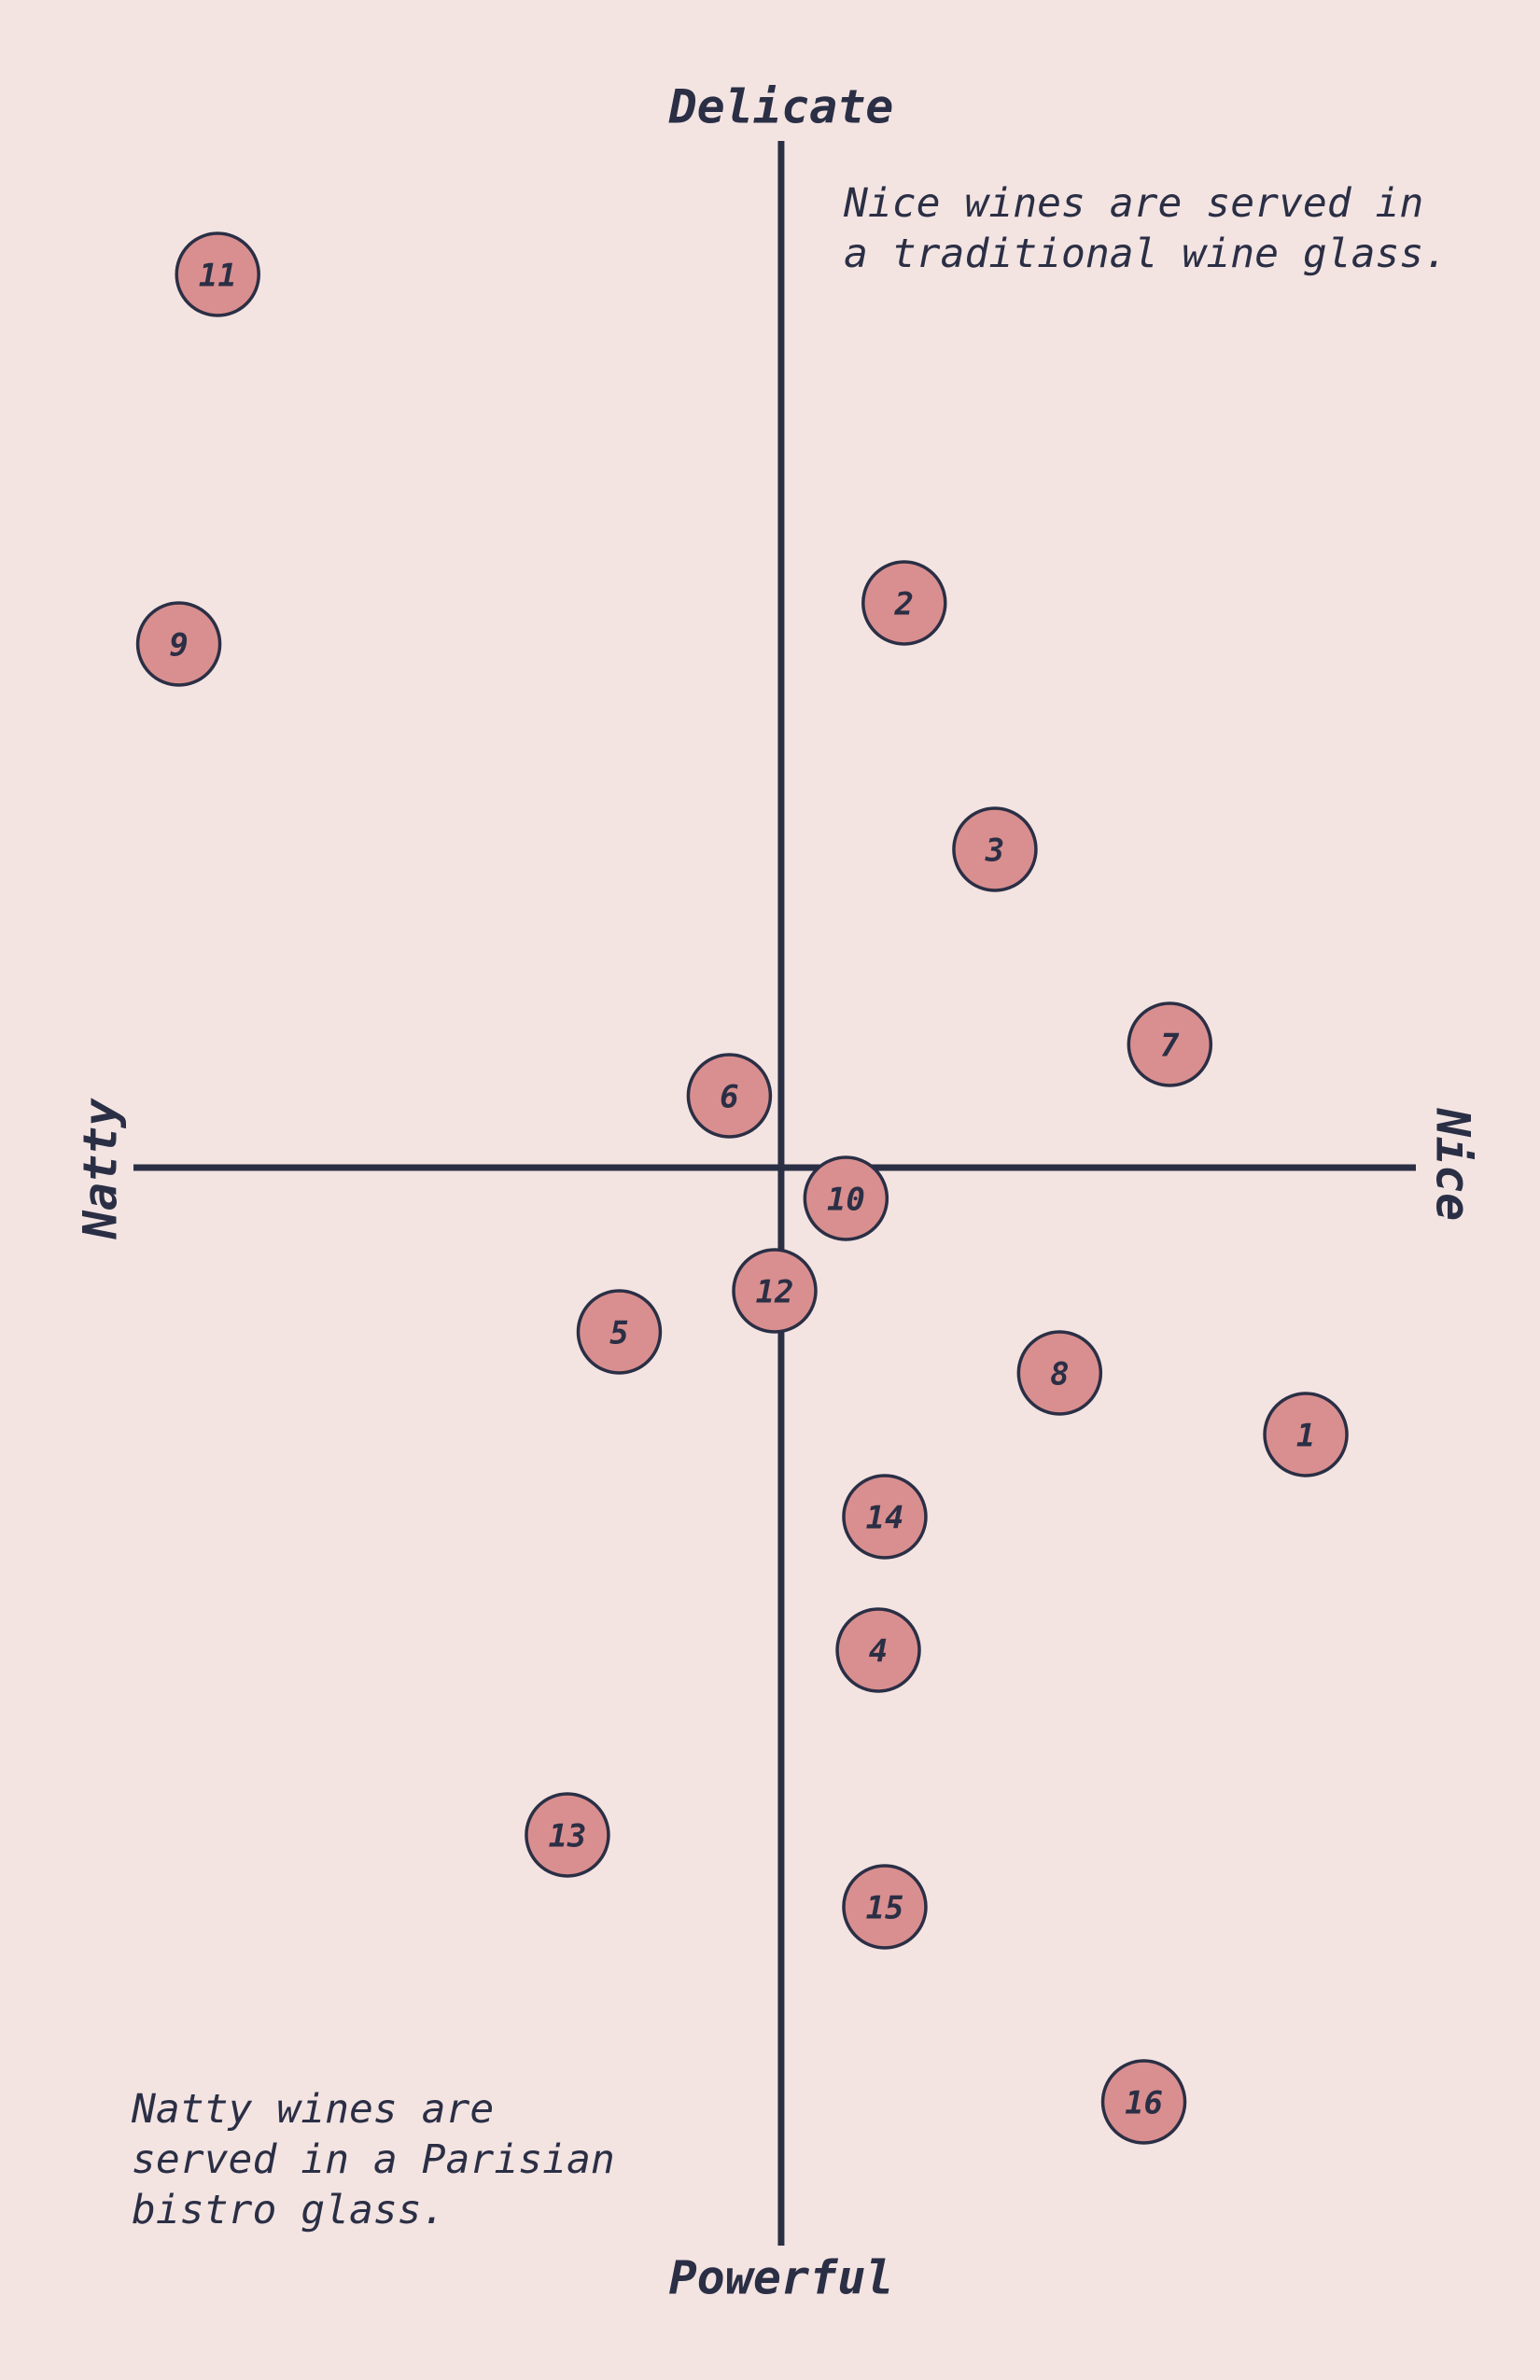  What do you see at coordinates (781, 107) in the screenshot?
I see `top-label: Delicate` at bounding box center [781, 107].